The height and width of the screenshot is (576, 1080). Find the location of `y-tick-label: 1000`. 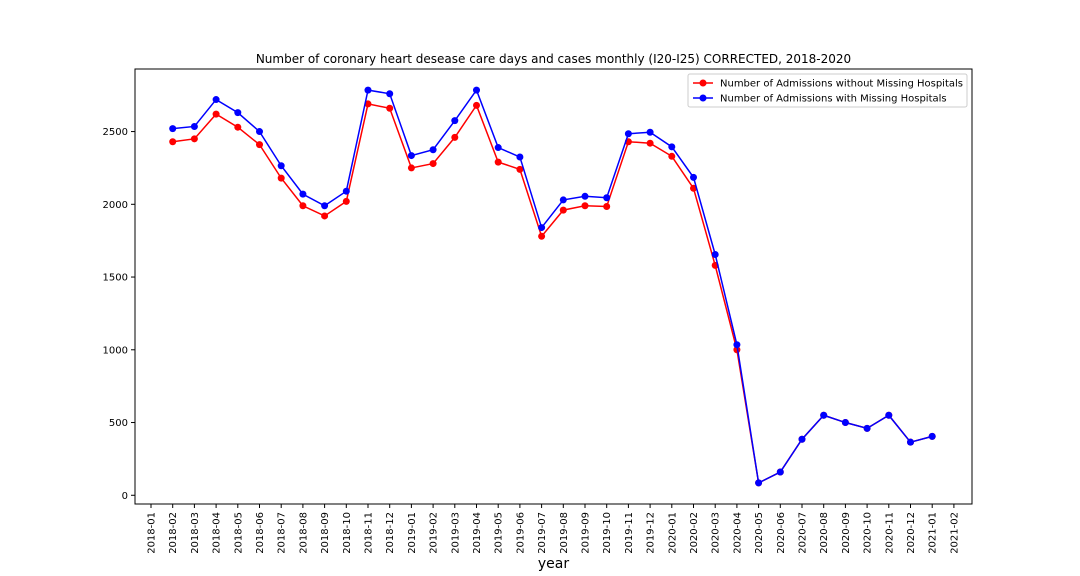

y-tick-label: 1000 is located at coordinates (115, 350).